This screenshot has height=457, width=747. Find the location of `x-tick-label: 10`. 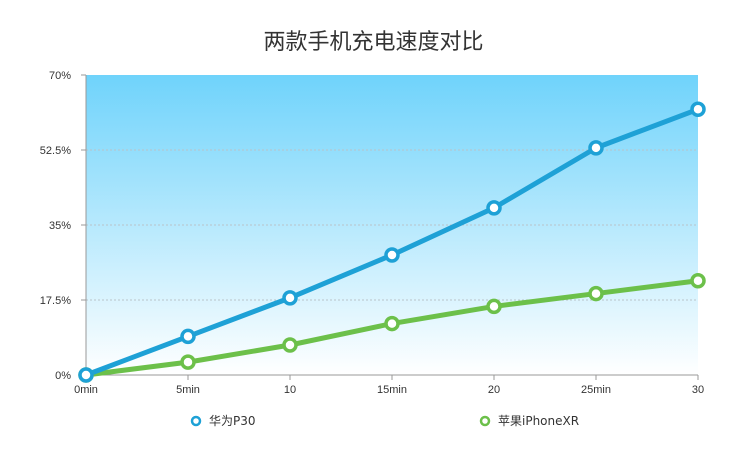

x-tick-label: 10 is located at coordinates (290, 390).